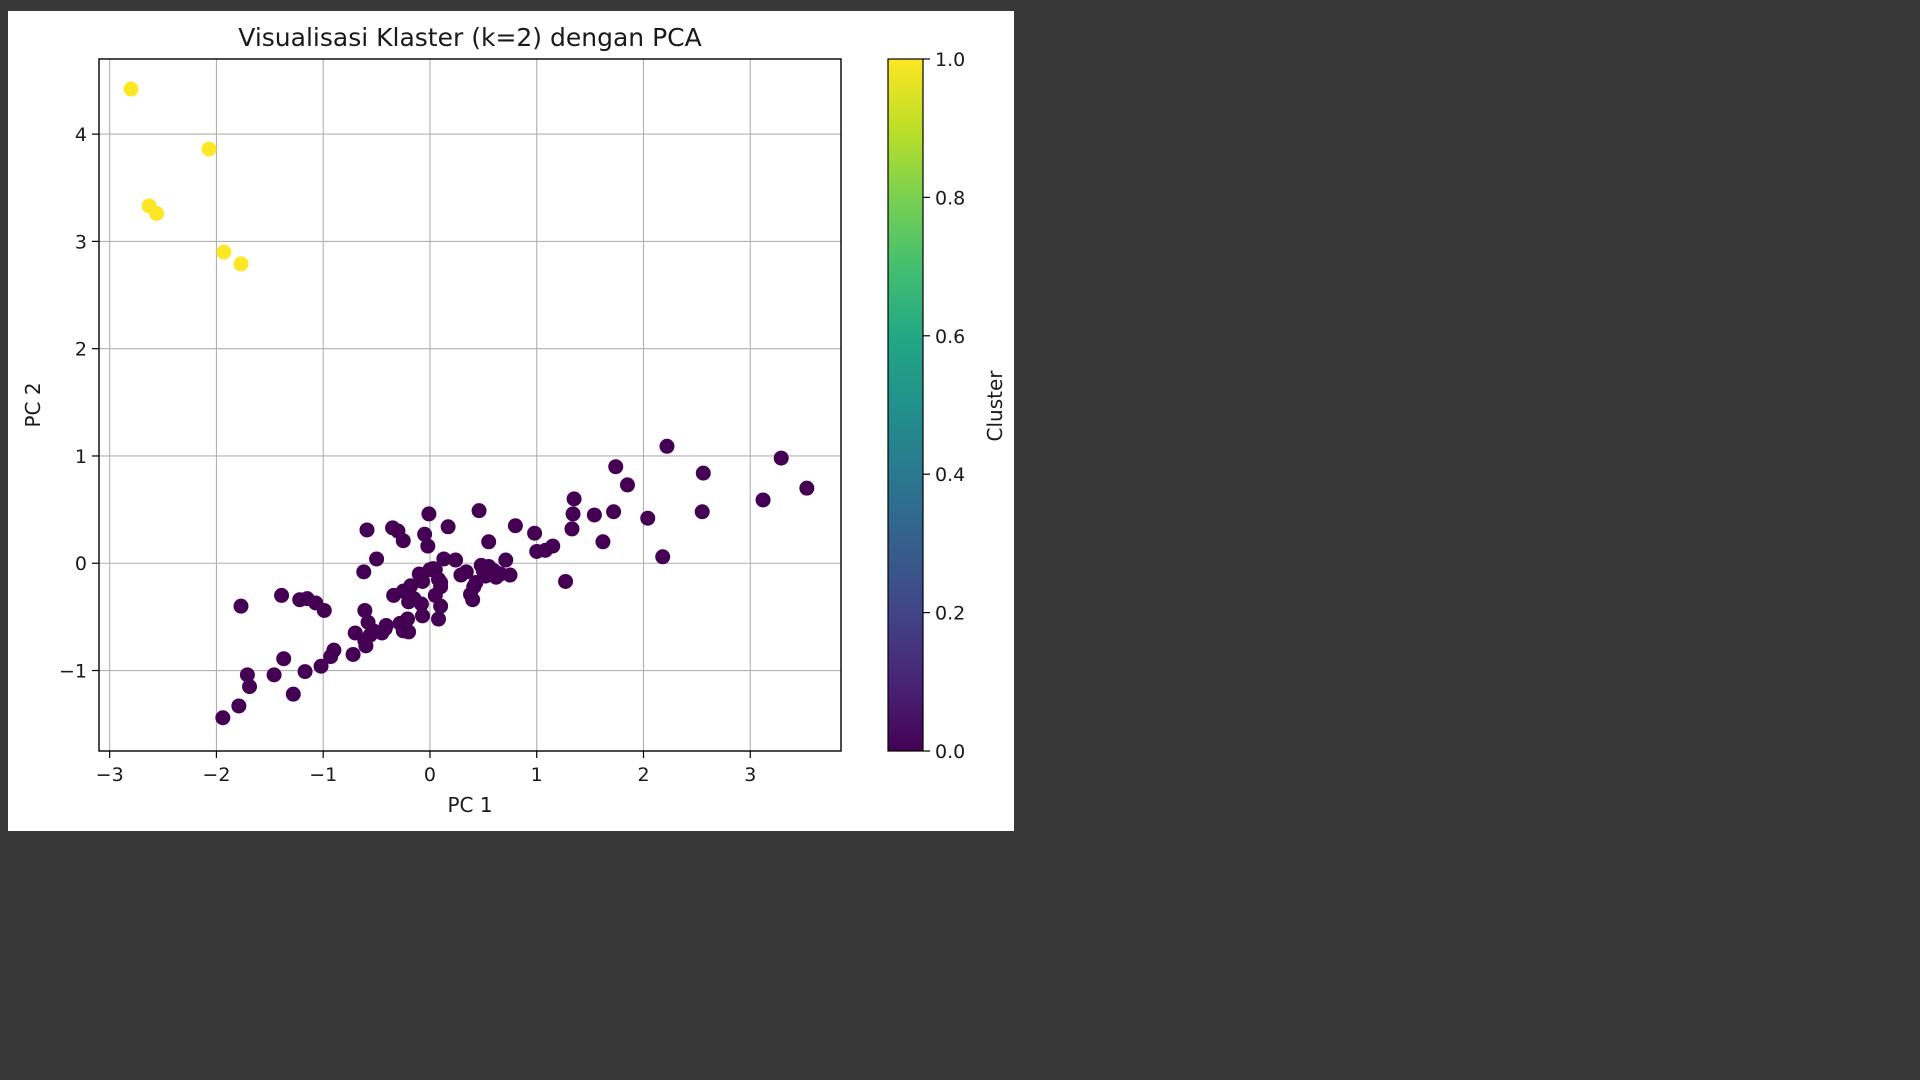 This screenshot has width=1920, height=1080. I want to click on y-tick-label: 1, so click(81, 457).